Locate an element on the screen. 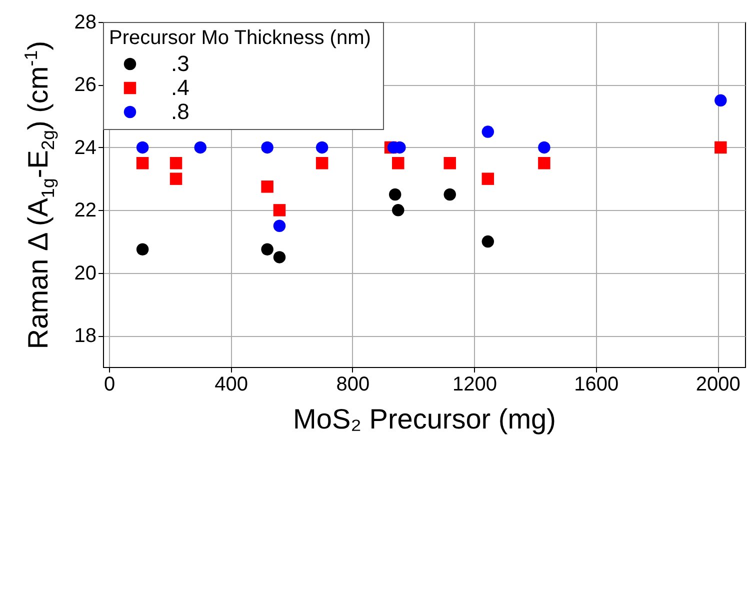  x-axis-title: MoS₂ Precursor (mg) is located at coordinates (424, 419).